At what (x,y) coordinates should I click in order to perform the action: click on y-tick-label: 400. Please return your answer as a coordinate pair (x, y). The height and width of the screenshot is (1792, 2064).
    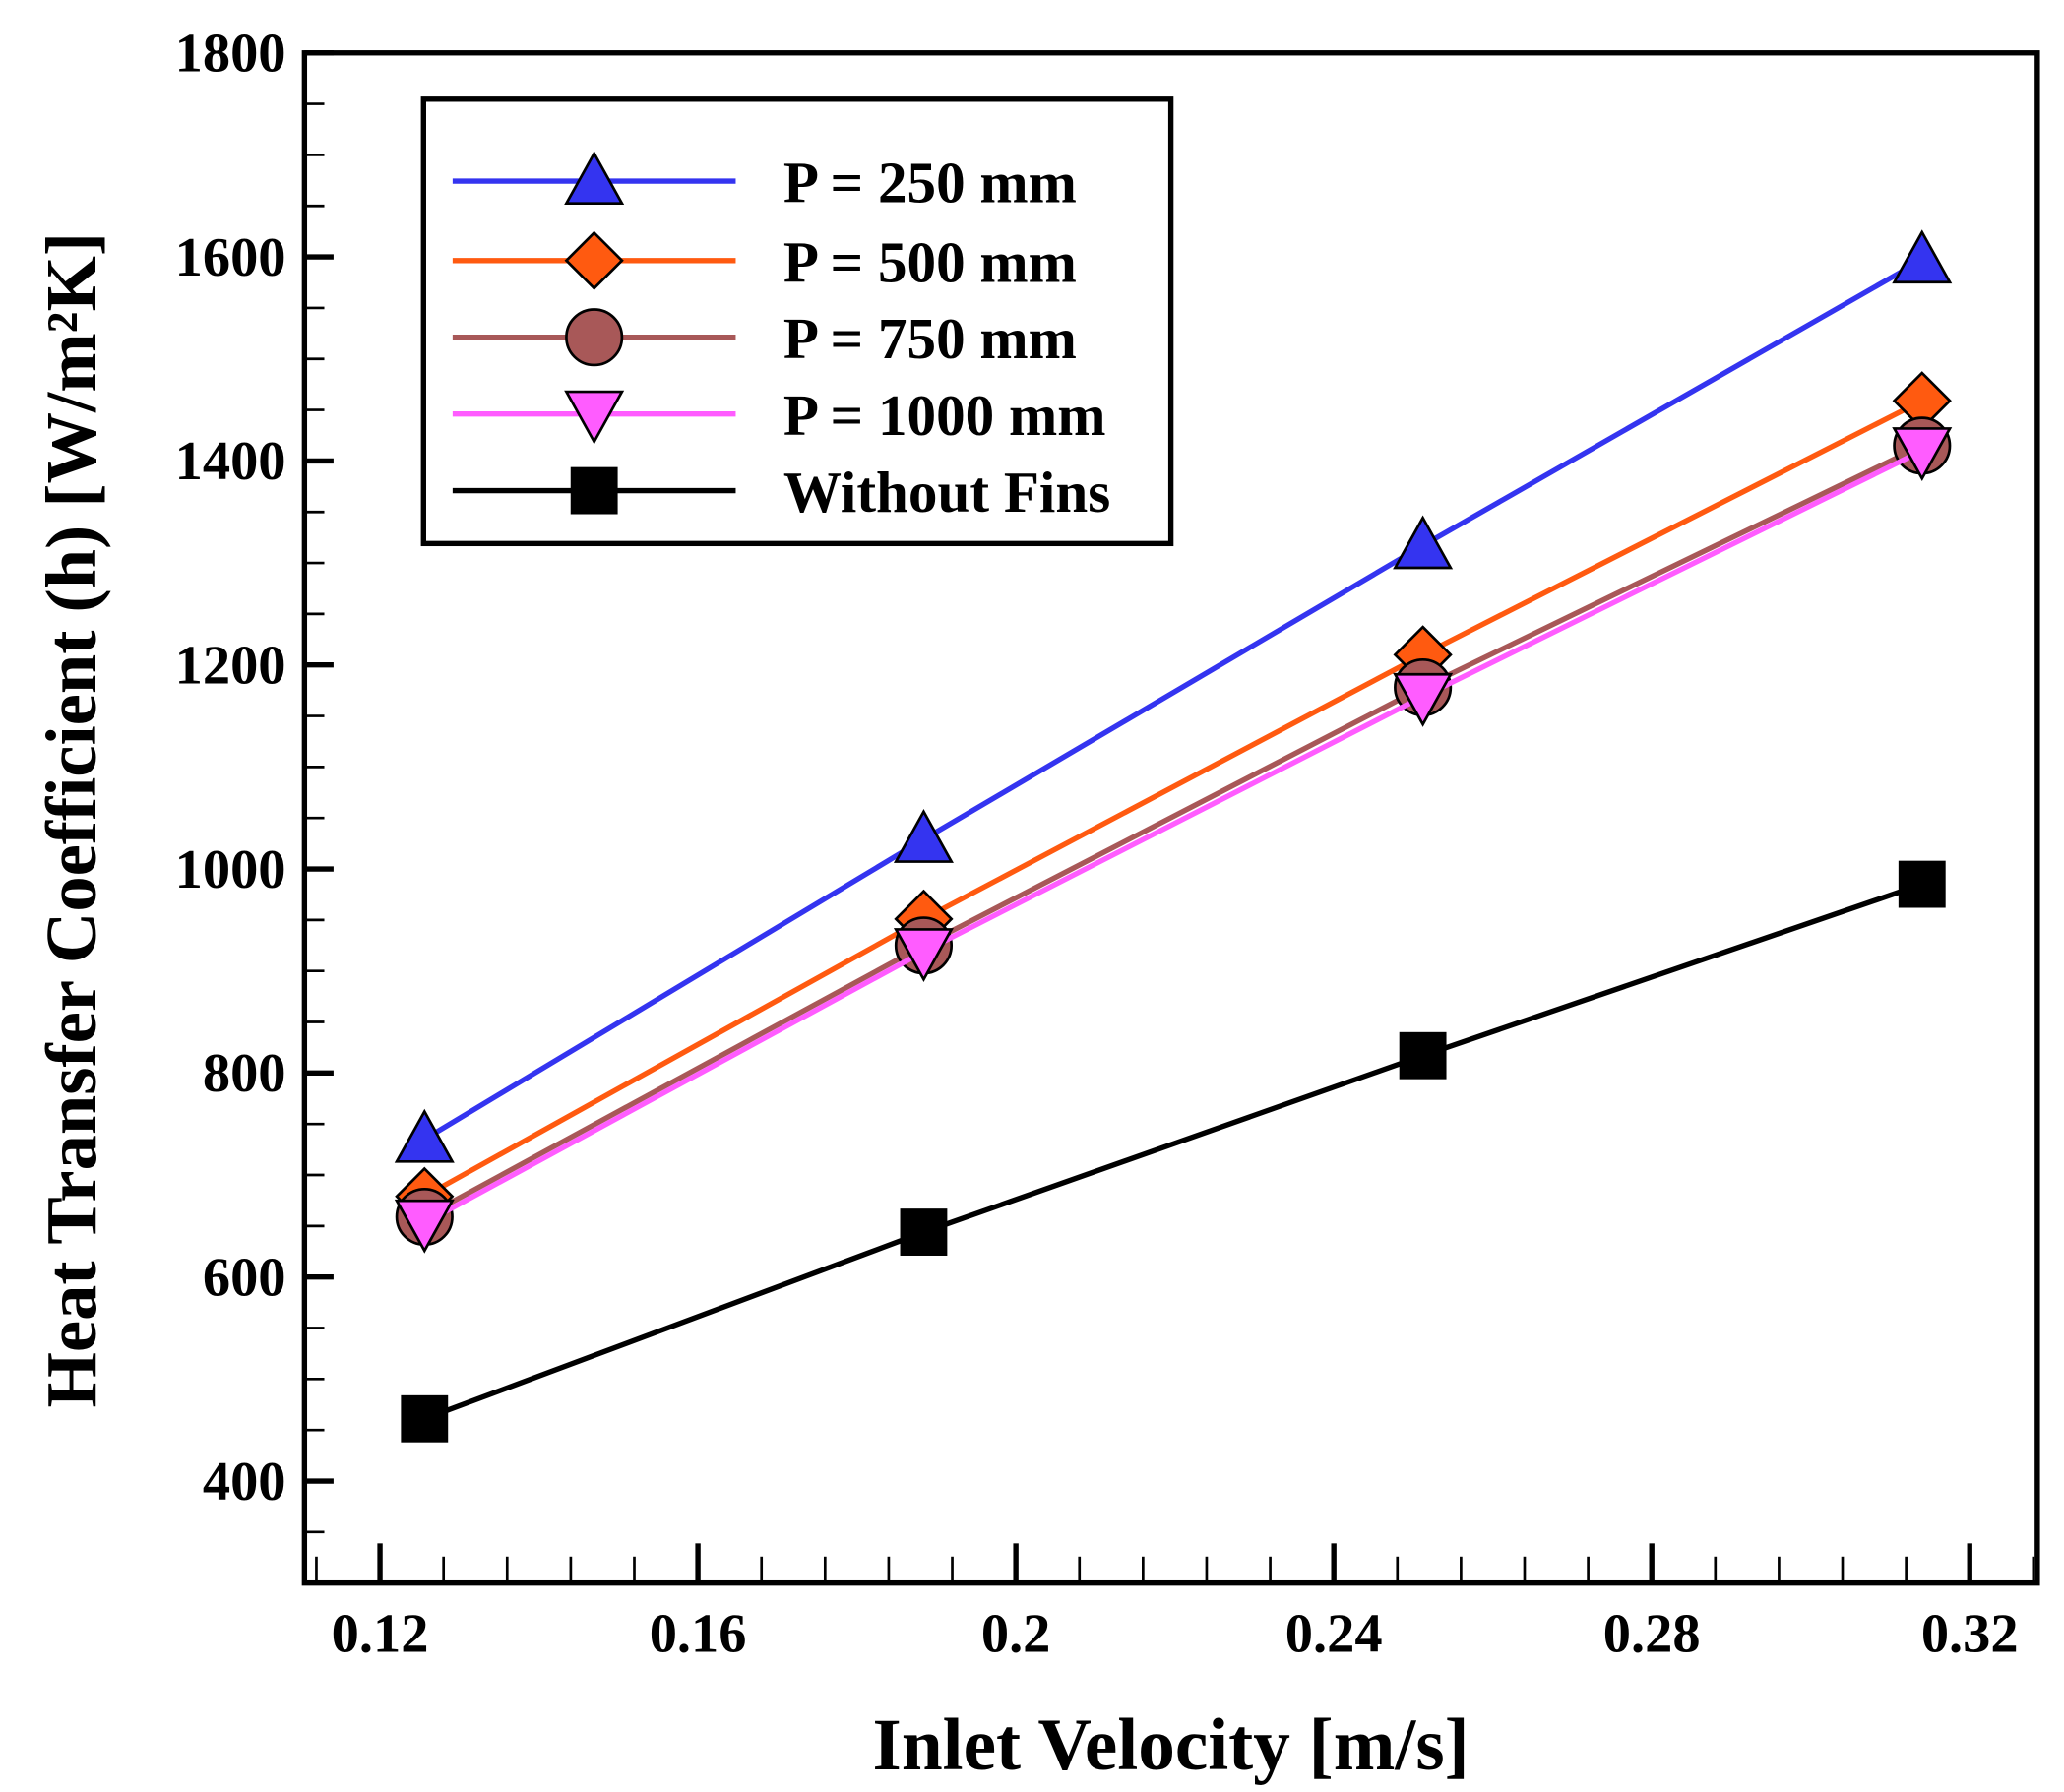
    Looking at the image, I should click on (244, 1483).